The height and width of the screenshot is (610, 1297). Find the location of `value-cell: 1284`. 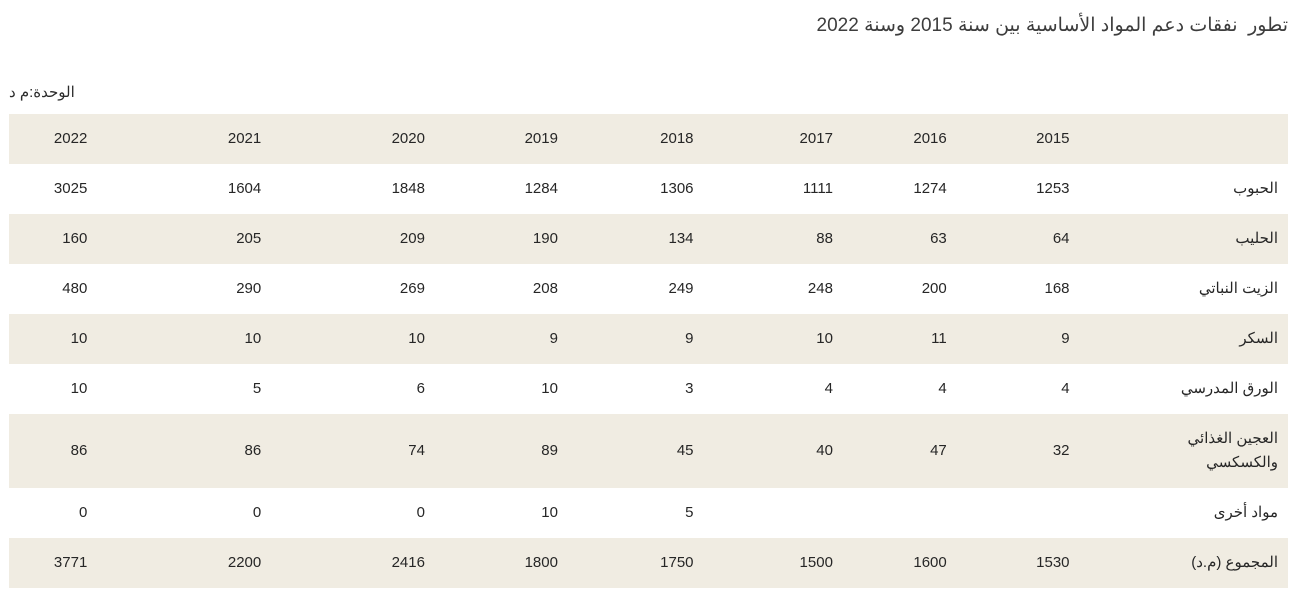

value-cell: 1284 is located at coordinates (541, 188).